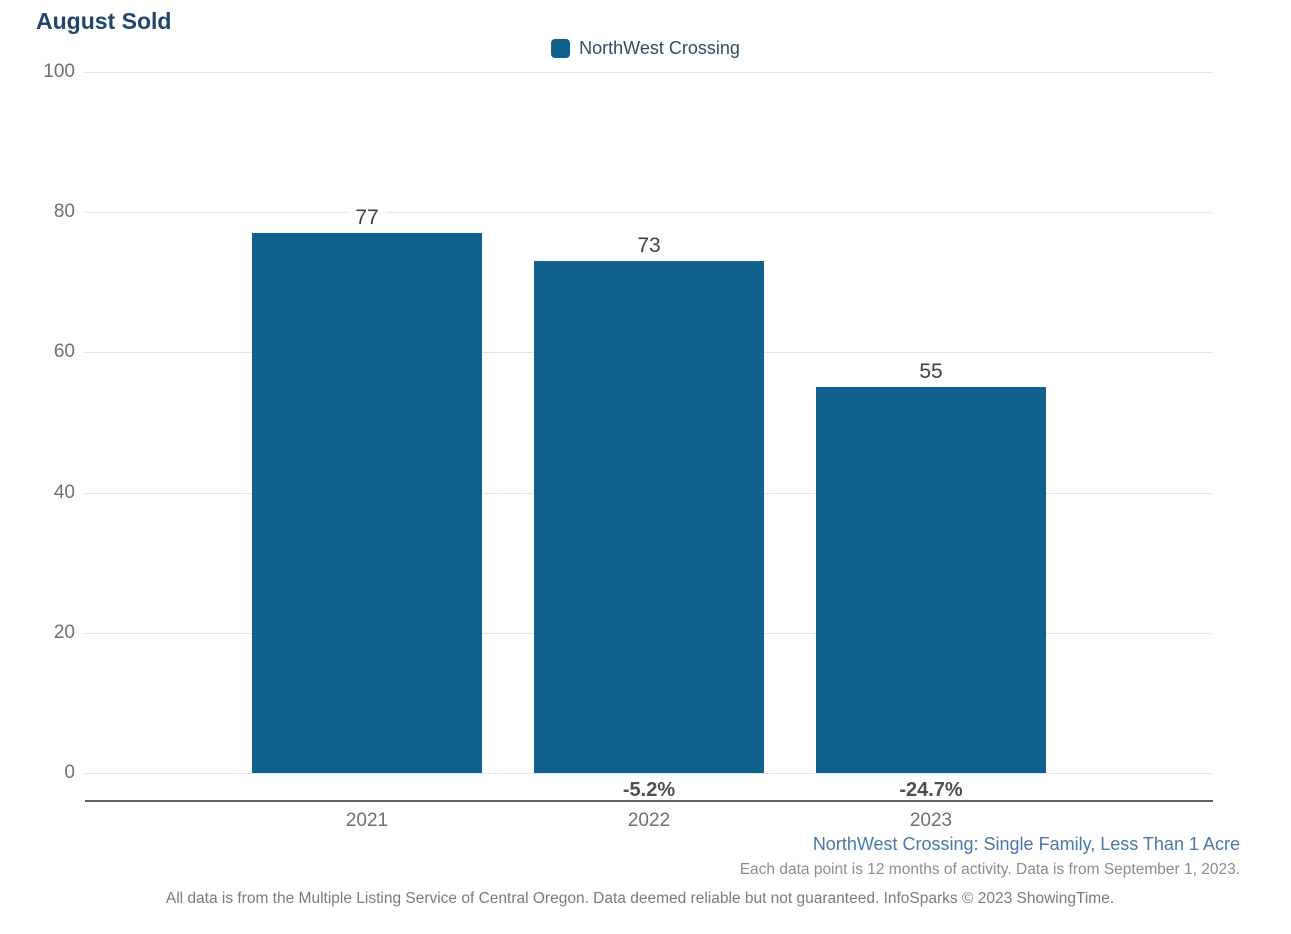 The width and height of the screenshot is (1291, 934). I want to click on x-axis-tick-label-2022: 2022, so click(649, 820).